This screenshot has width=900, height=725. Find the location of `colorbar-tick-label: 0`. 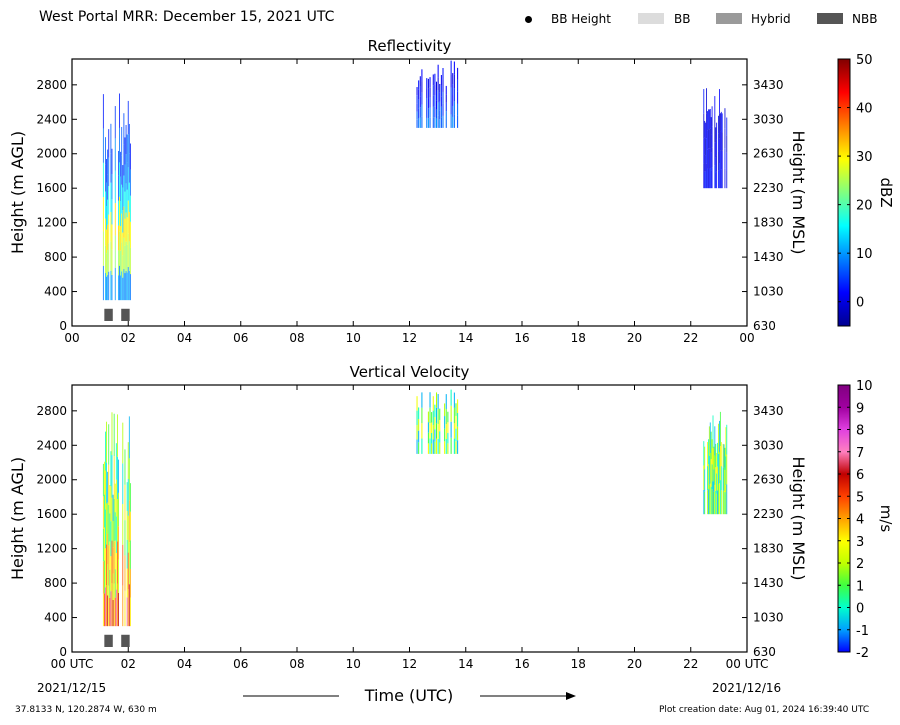

colorbar-tick-label: 0 is located at coordinates (860, 609).